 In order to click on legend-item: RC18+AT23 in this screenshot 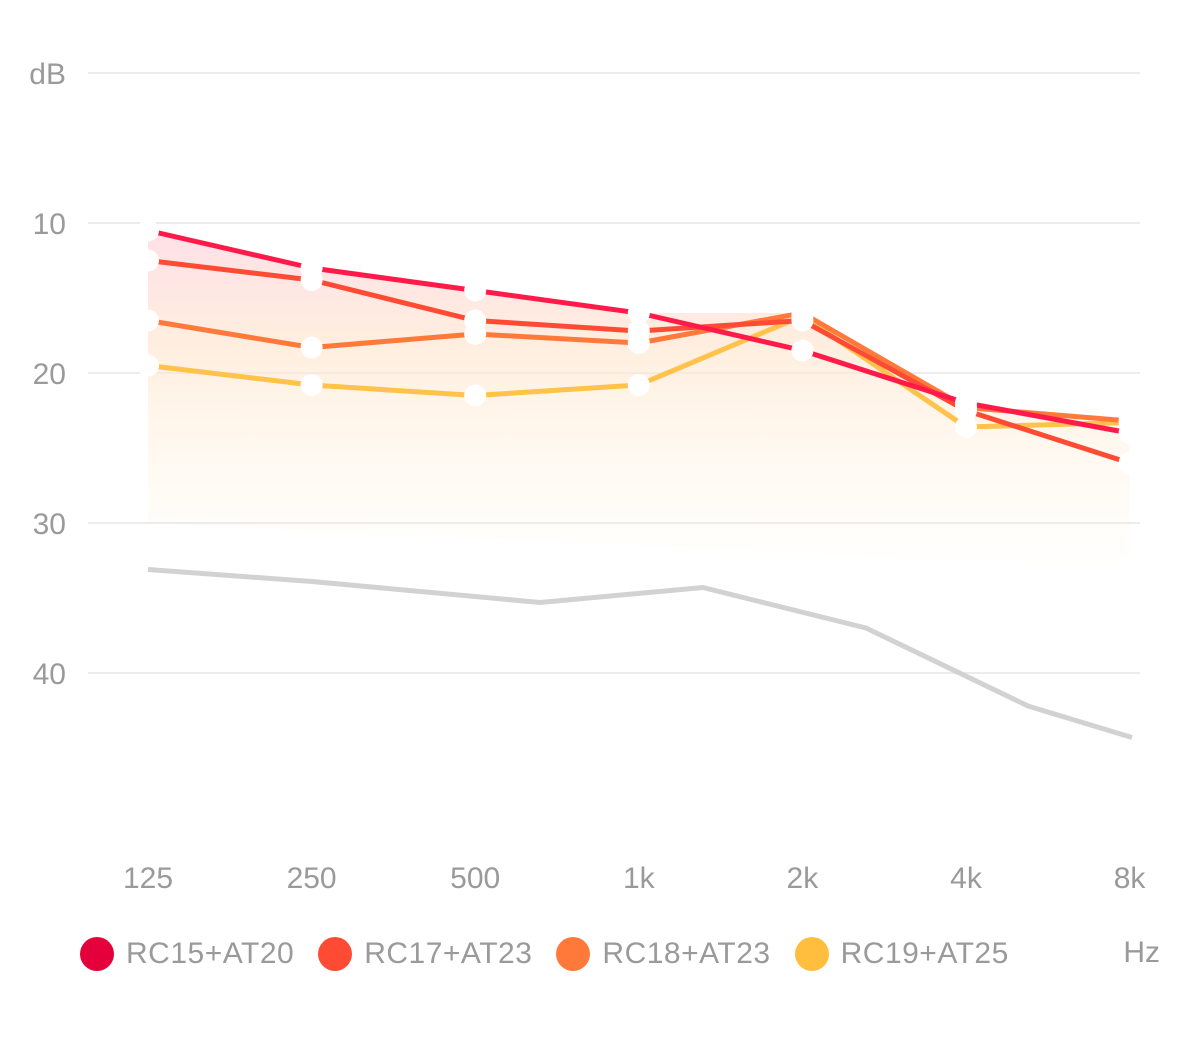, I will do `click(663, 954)`.